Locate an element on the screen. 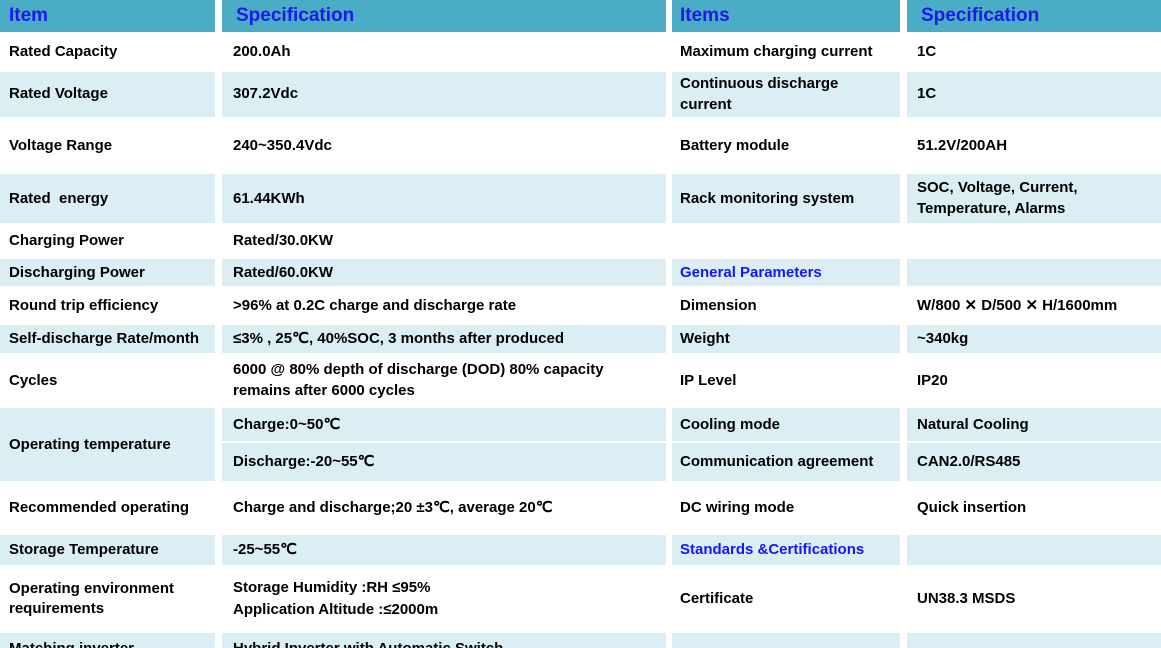 The width and height of the screenshot is (1161, 648). item-cell: Operating environment requirements is located at coordinates (111, 600).